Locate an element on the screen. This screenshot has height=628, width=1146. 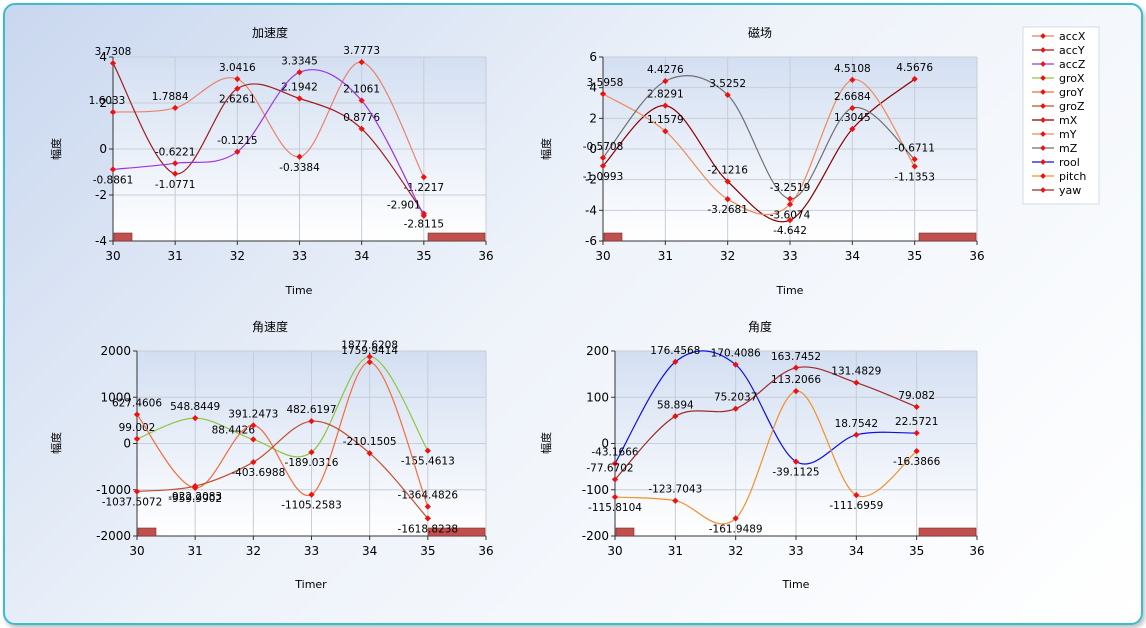
data-label: -123.7043 is located at coordinates (675, 490).